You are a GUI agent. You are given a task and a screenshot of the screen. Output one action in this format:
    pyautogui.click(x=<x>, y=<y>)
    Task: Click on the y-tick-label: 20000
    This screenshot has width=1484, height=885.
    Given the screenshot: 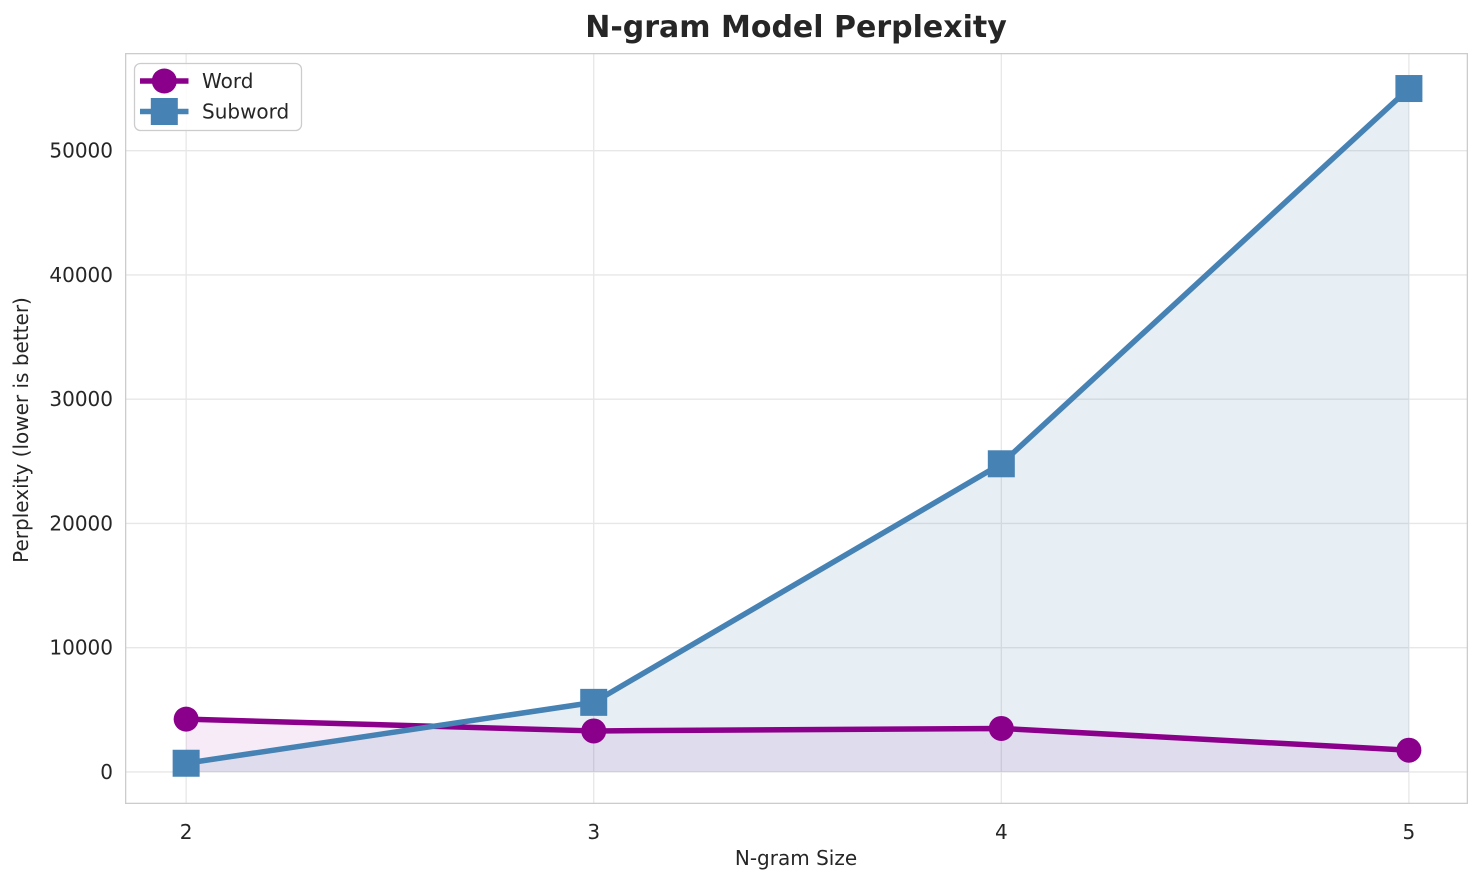 What is the action you would take?
    pyautogui.click(x=81, y=523)
    